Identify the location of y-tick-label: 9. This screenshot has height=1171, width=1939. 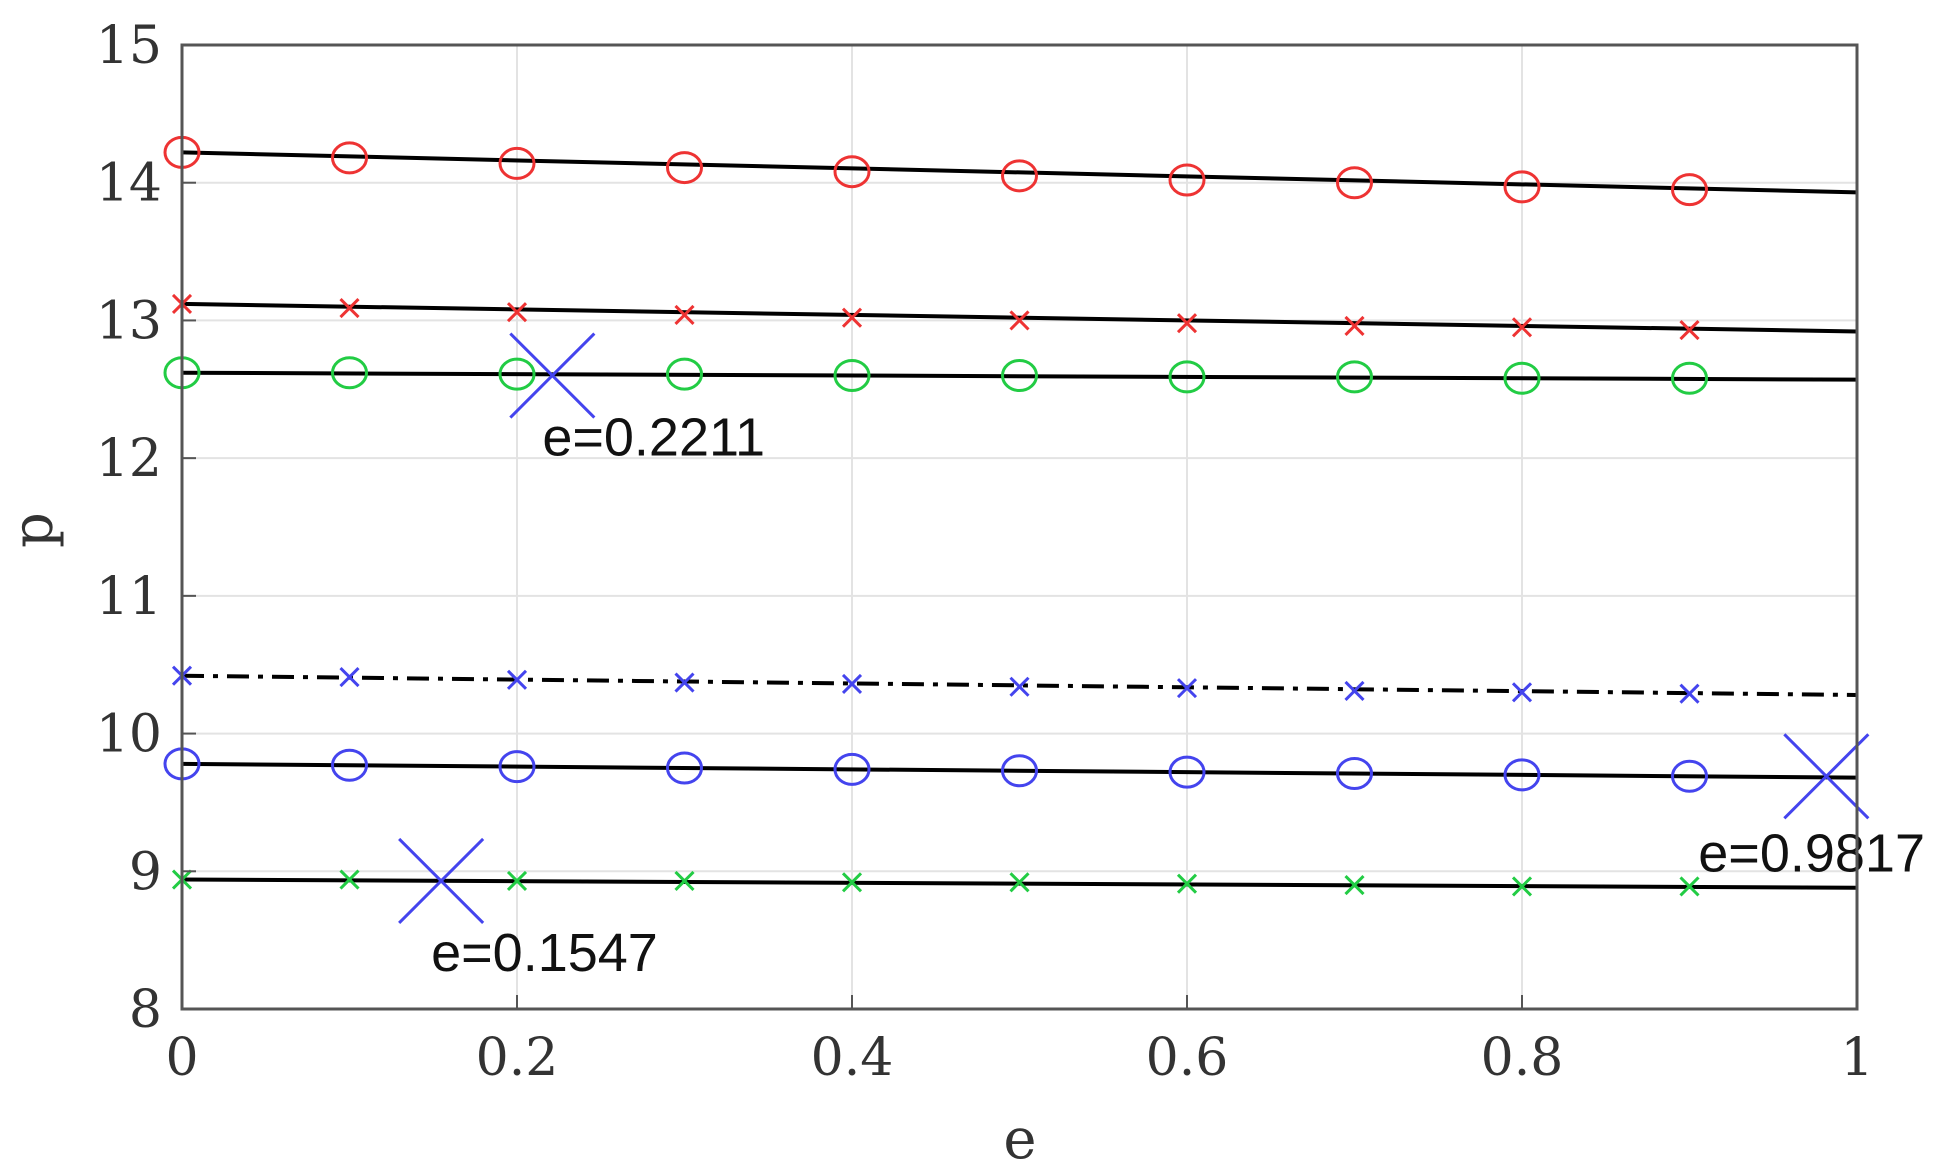
(145, 872).